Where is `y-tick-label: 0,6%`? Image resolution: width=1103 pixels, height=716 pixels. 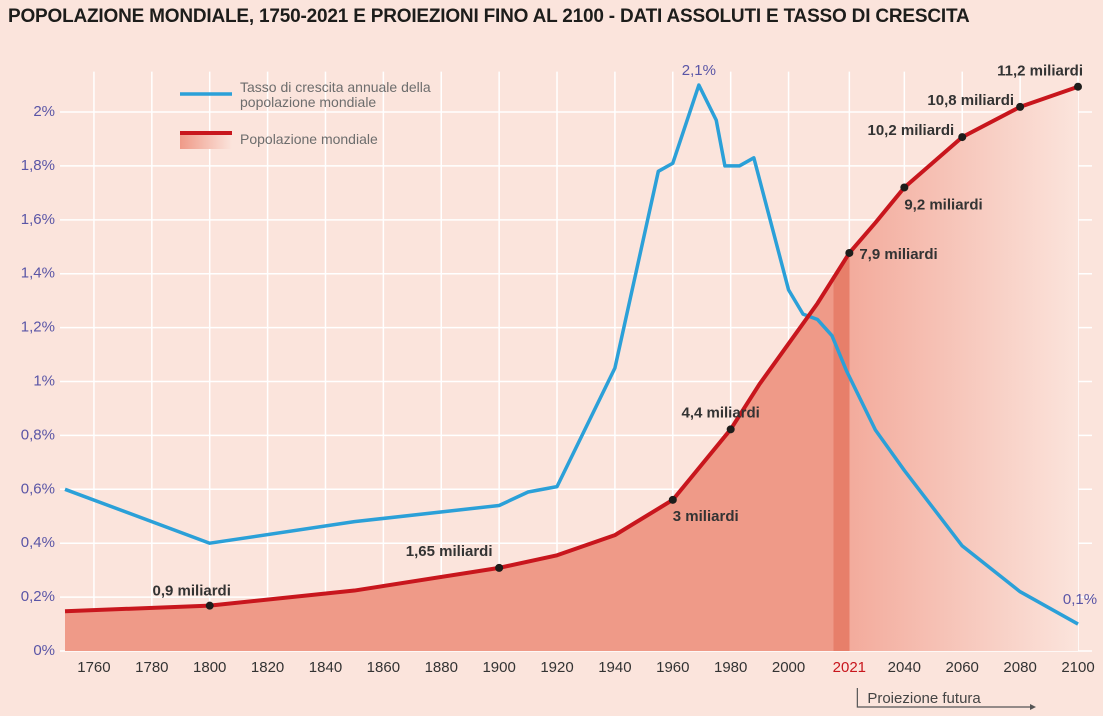 y-tick-label: 0,6% is located at coordinates (38, 488).